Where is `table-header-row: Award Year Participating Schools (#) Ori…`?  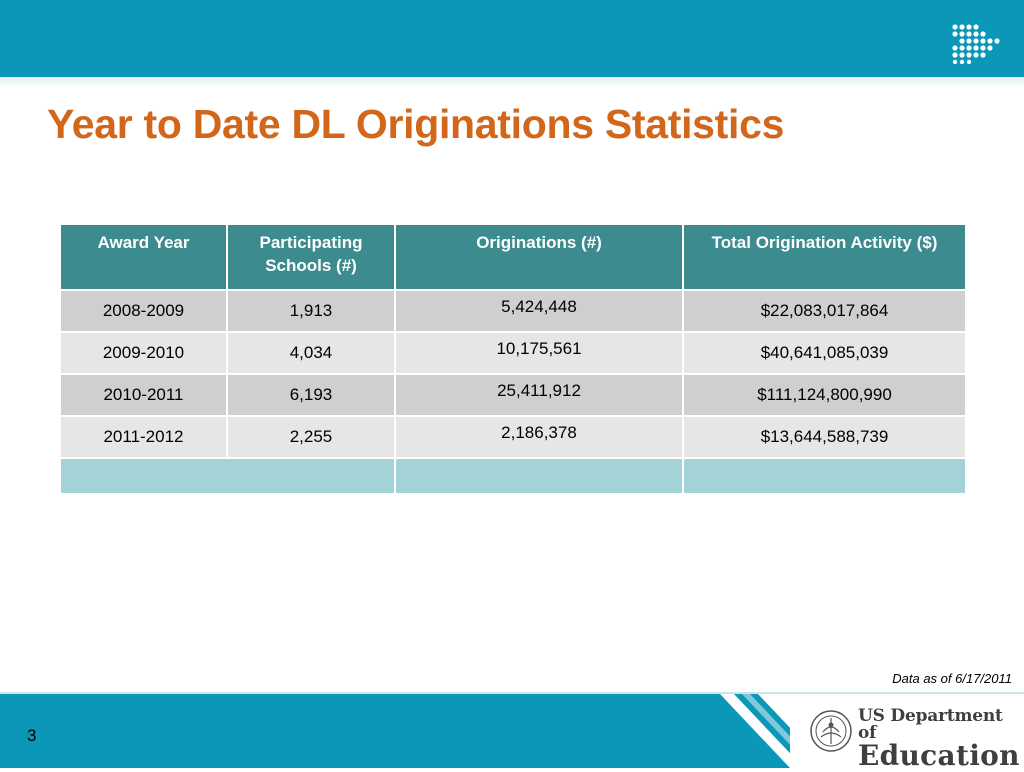
table-header-row: Award Year Participating Schools (#) Ori… is located at coordinates (513, 257).